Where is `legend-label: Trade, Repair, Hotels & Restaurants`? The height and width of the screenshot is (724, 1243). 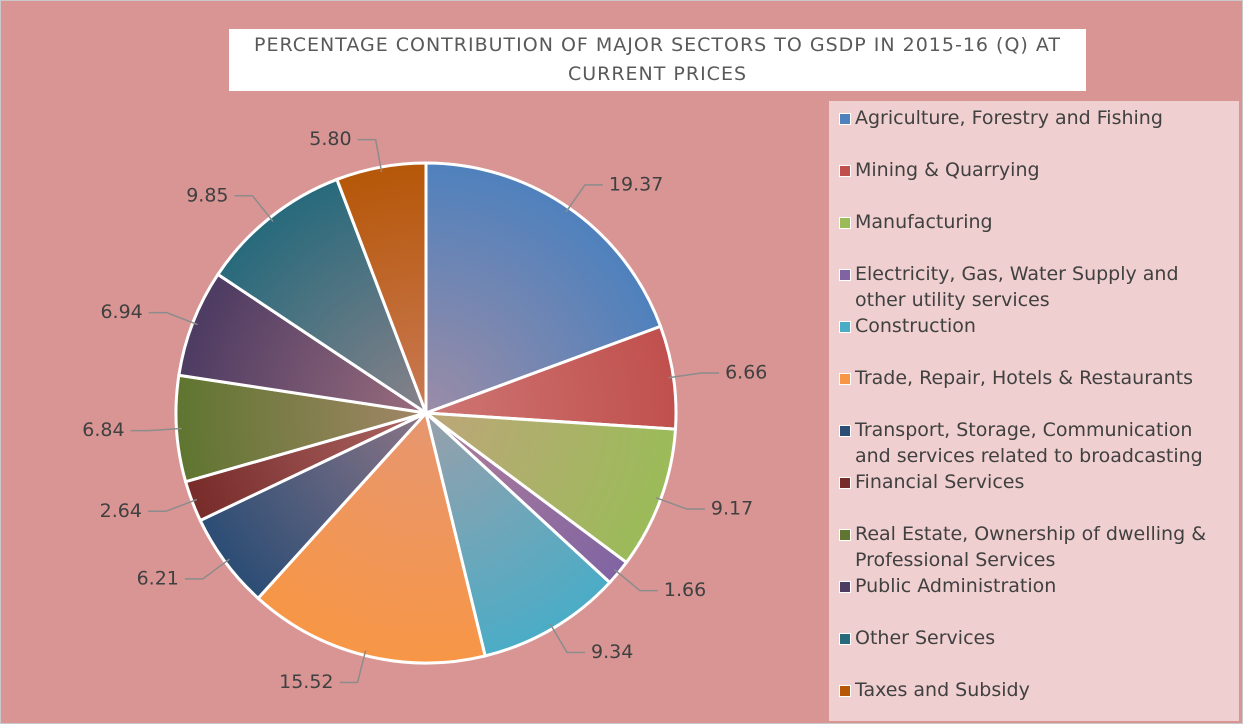 legend-label: Trade, Repair, Hotels & Restaurants is located at coordinates (1024, 378).